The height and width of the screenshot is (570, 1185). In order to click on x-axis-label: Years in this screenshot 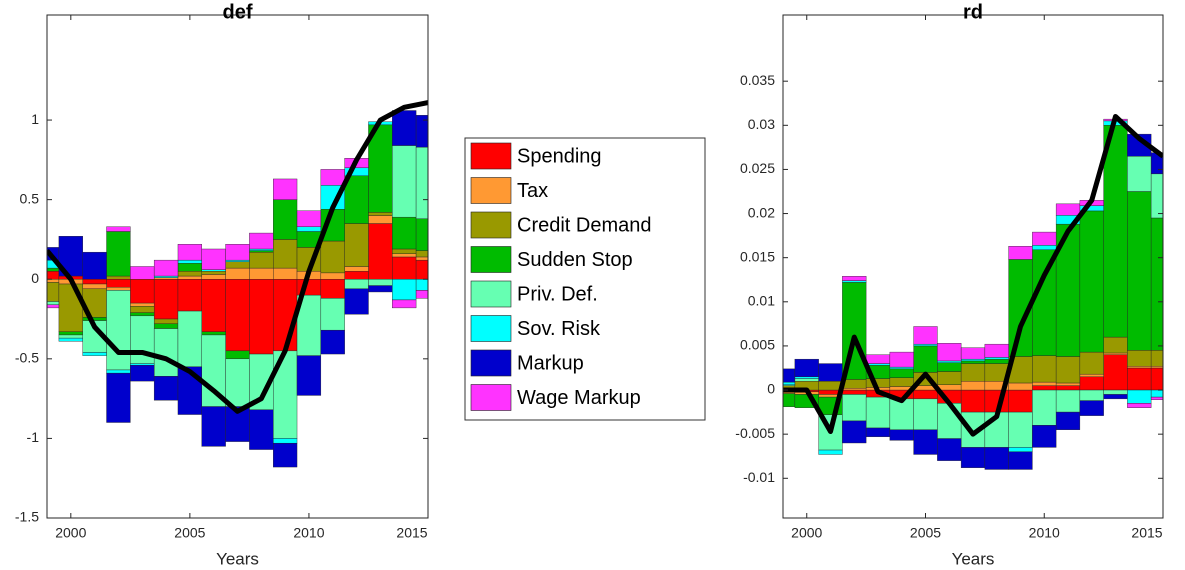, I will do `click(973, 558)`.